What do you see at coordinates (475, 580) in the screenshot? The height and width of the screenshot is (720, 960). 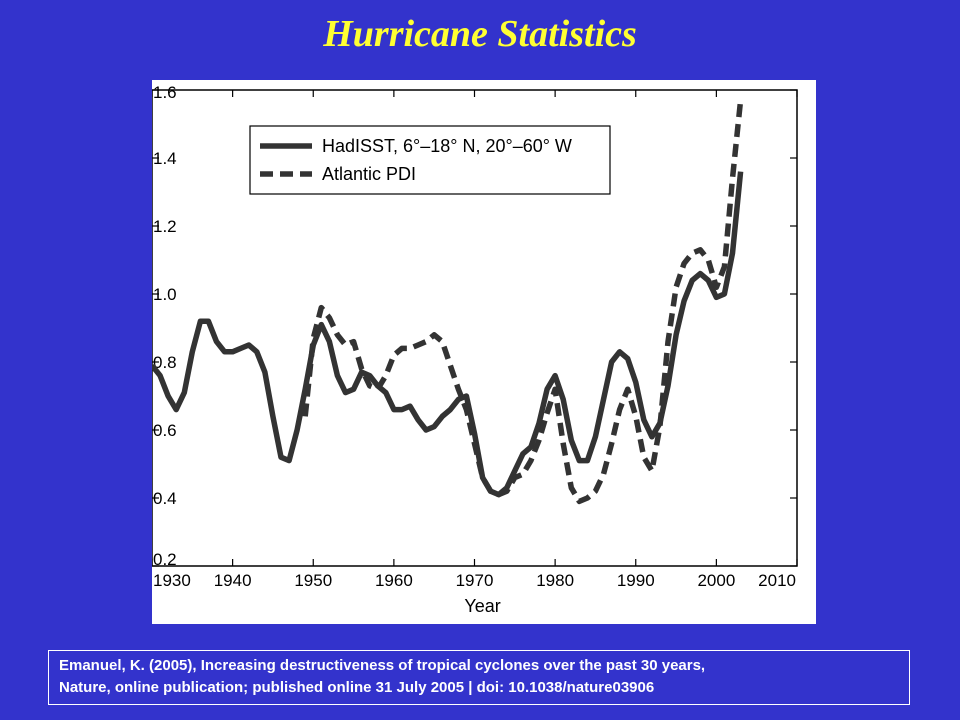 I see `x-tick-label: 1970` at bounding box center [475, 580].